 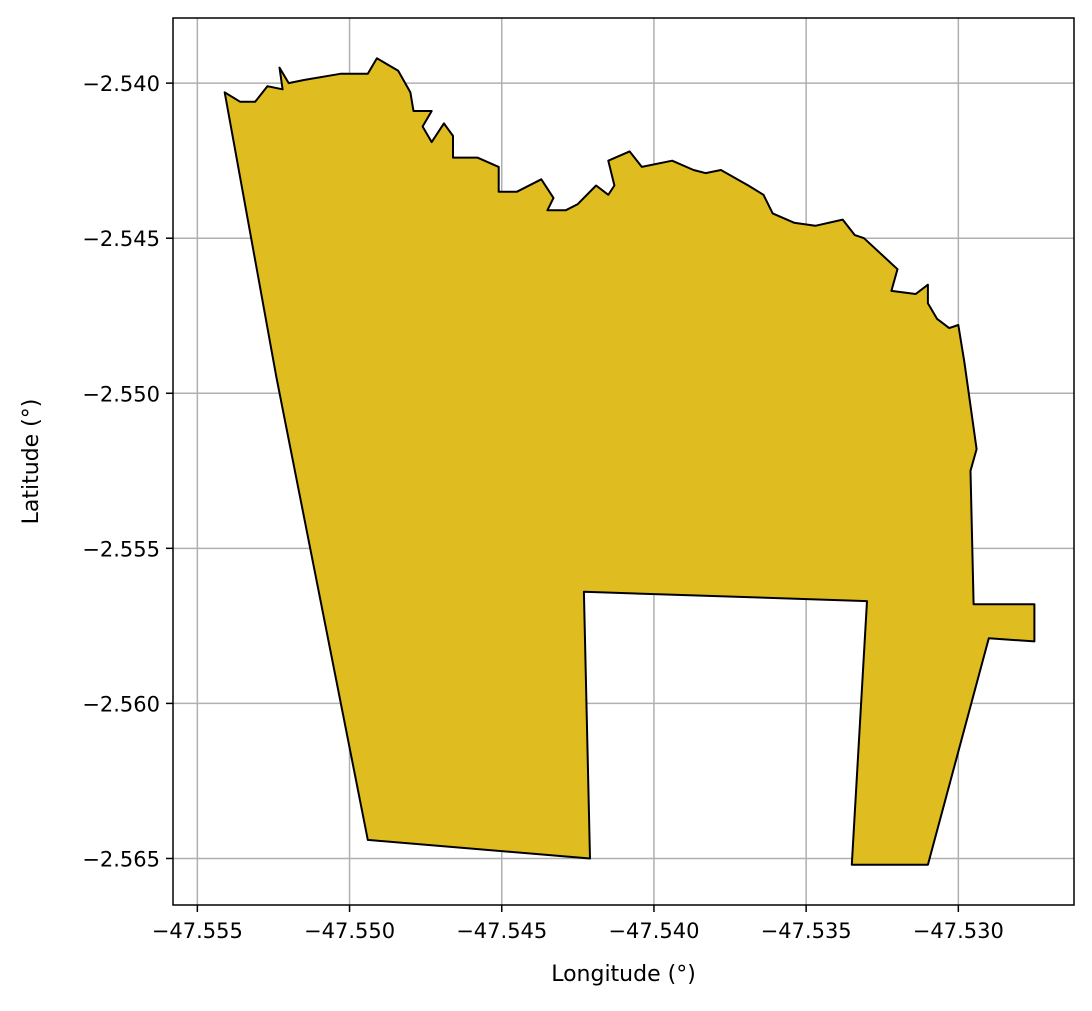 I want to click on y-axis-label: Latitude (°), so click(x=31, y=462).